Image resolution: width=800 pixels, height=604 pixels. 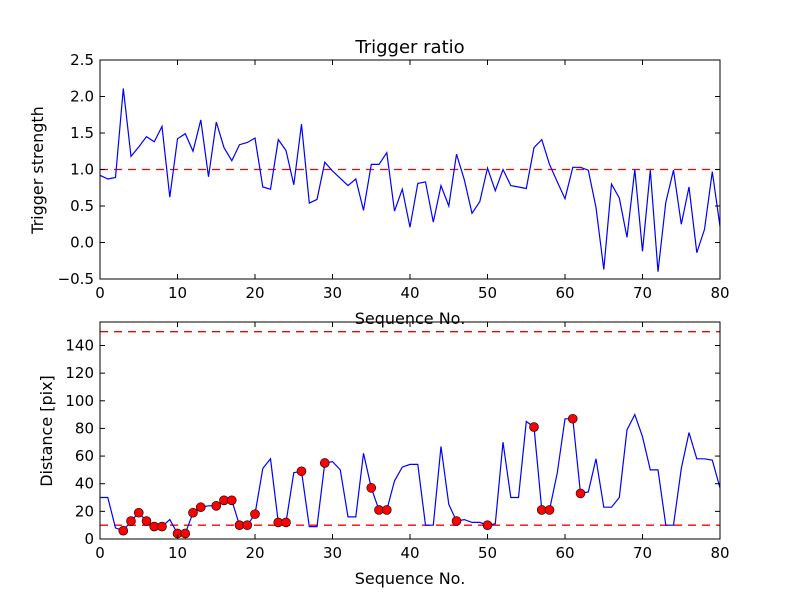 I want to click on y-tick-label: 140, so click(x=79, y=345).